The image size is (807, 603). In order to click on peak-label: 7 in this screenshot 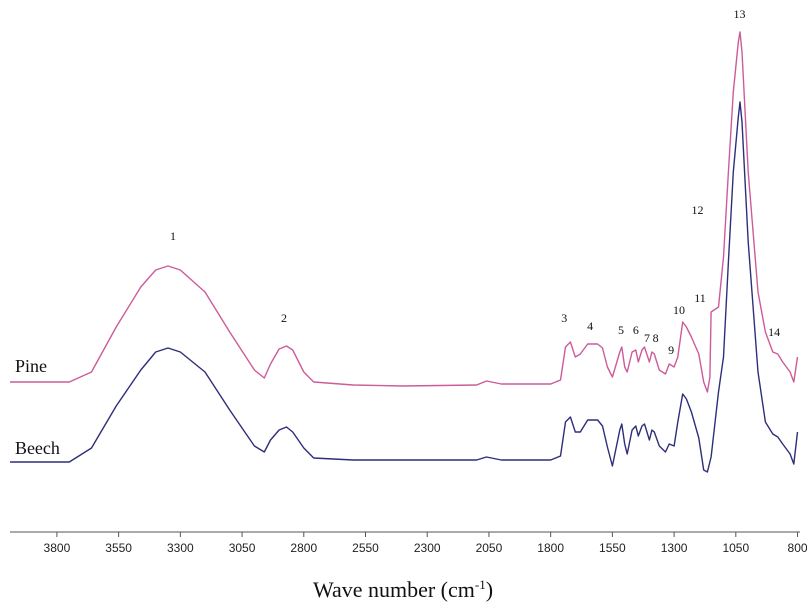, I will do `click(647, 338)`.